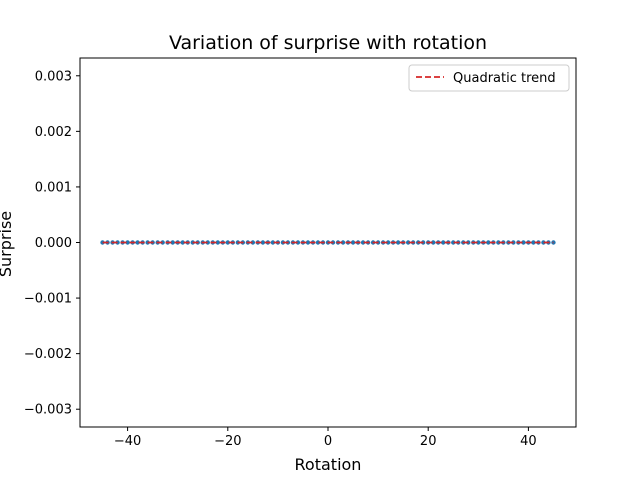  What do you see at coordinates (53, 76) in the screenshot?
I see `y-tick-label: 0.003` at bounding box center [53, 76].